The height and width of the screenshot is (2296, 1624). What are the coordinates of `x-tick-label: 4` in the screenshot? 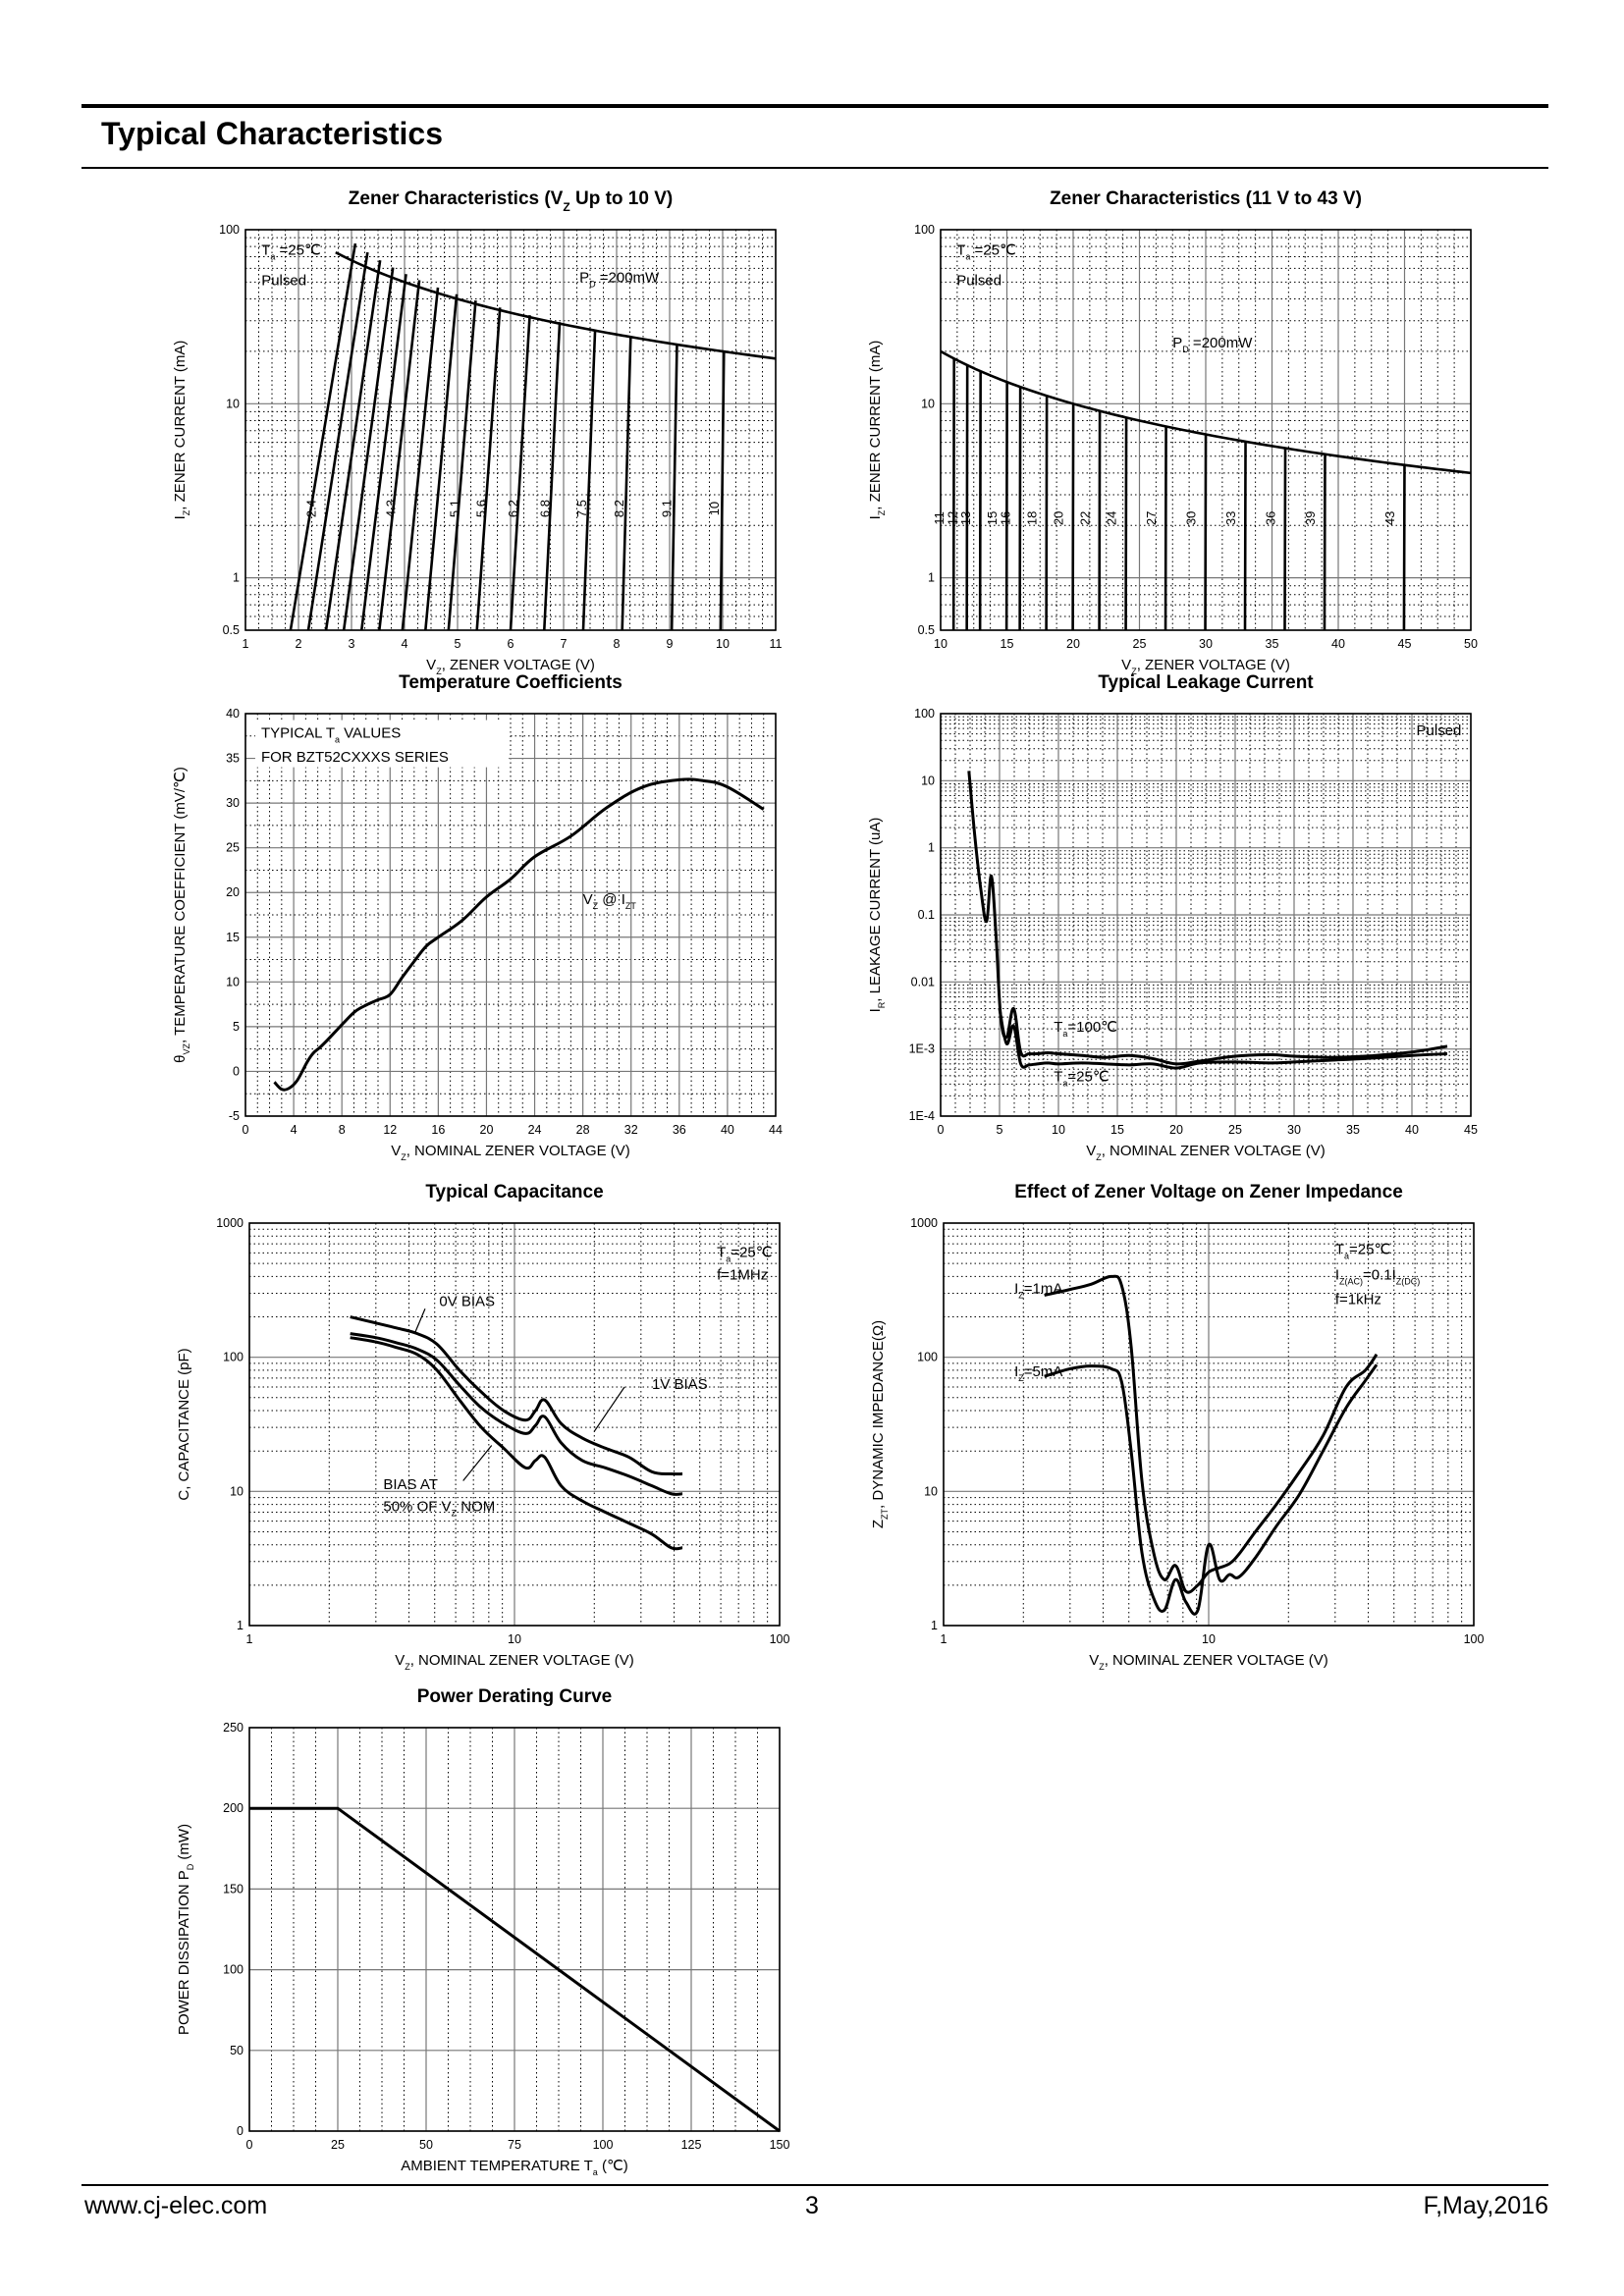 It's located at (294, 1130).